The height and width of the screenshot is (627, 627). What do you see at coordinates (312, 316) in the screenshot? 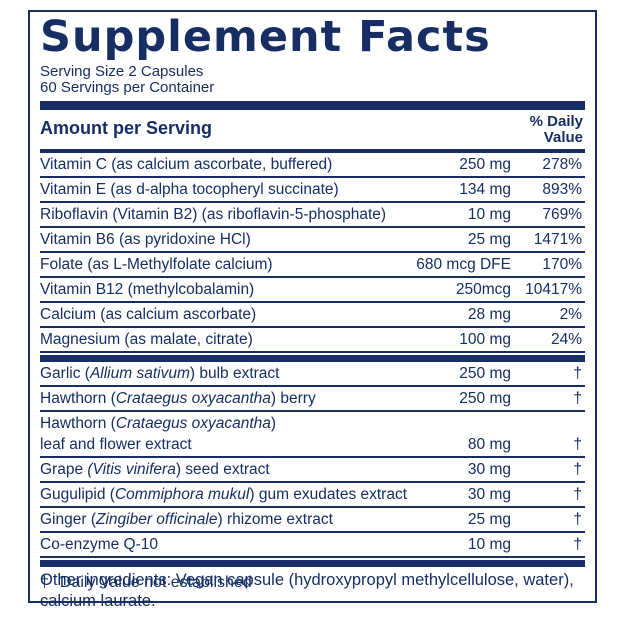
I see `table-row: Calcium (as calcium ascorbate) 28 mg 2%` at bounding box center [312, 316].